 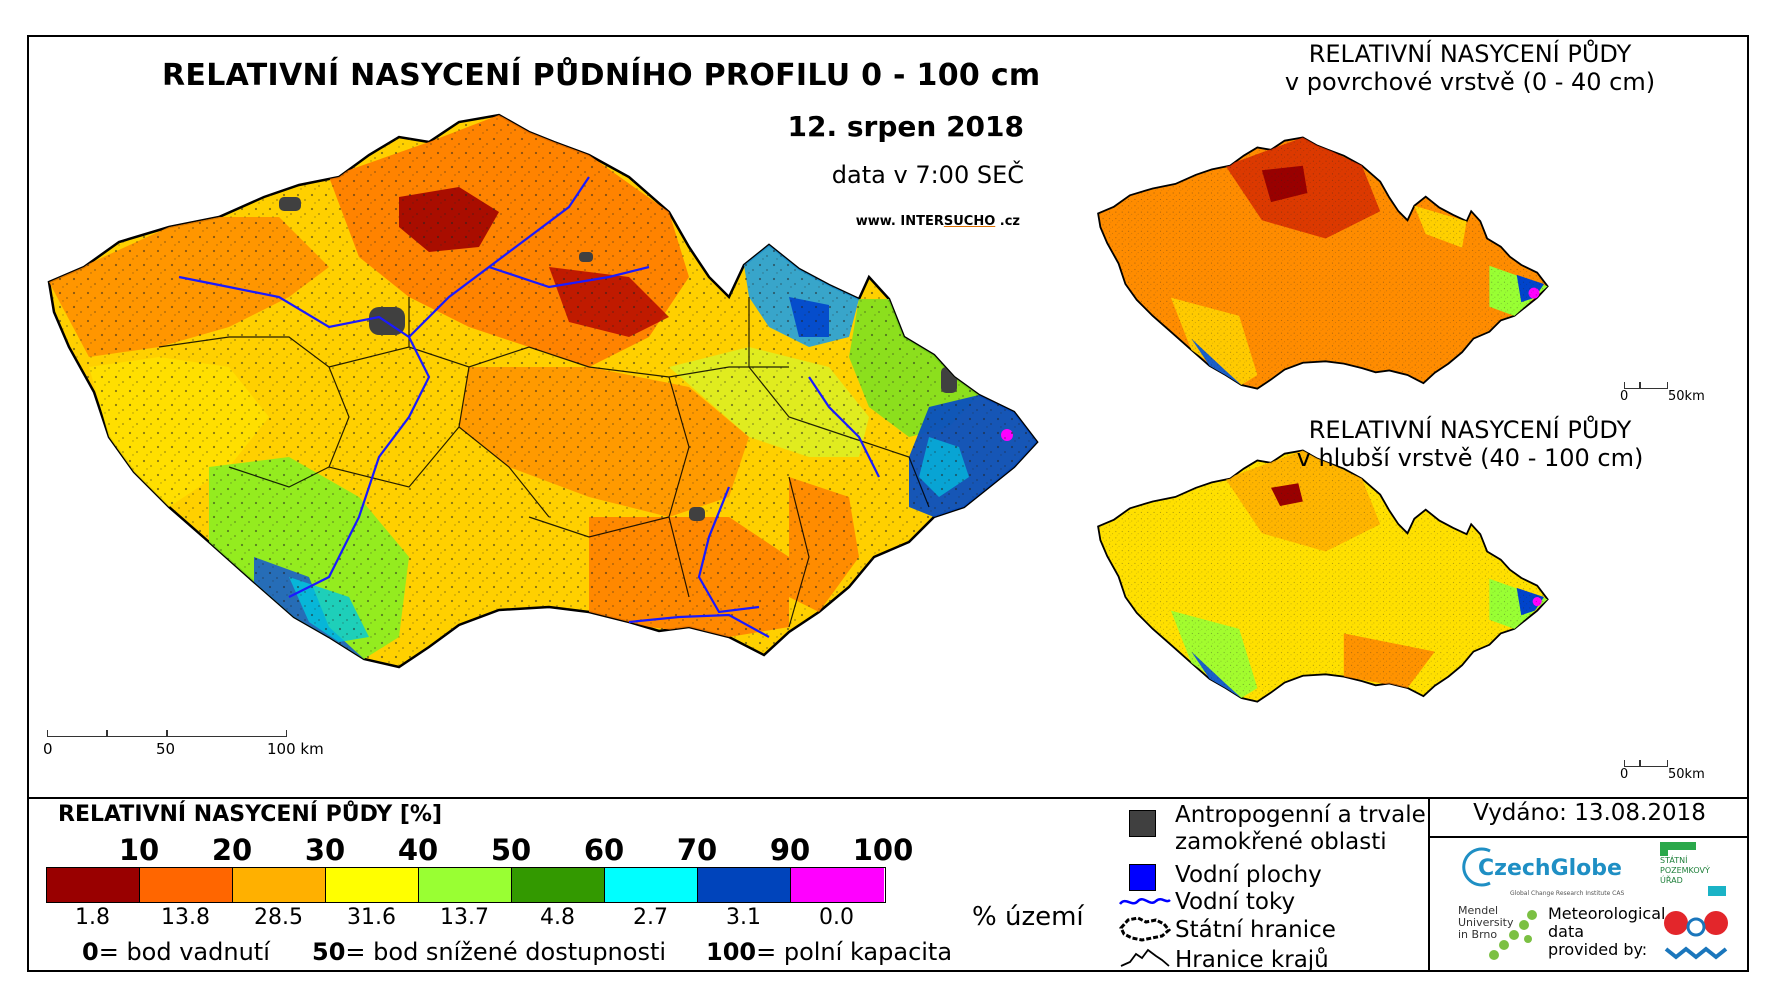 I want to click on def-wilting-point: 0= bod vadnutí, so click(x=176, y=952).